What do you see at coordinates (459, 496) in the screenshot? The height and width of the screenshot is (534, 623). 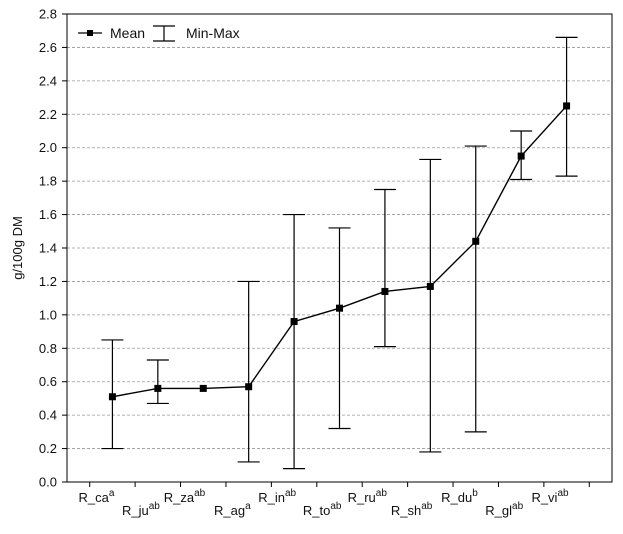 I see `x-tick-label: R_dub` at bounding box center [459, 496].